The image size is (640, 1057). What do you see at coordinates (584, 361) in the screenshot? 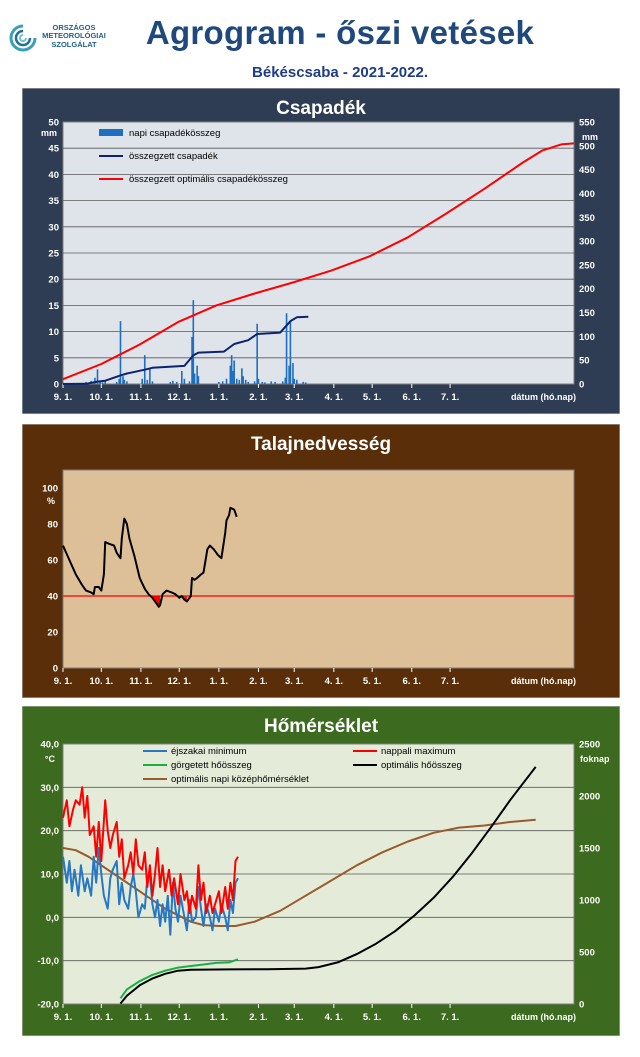
I see `precip-right-y-tick-label: 50` at bounding box center [584, 361].